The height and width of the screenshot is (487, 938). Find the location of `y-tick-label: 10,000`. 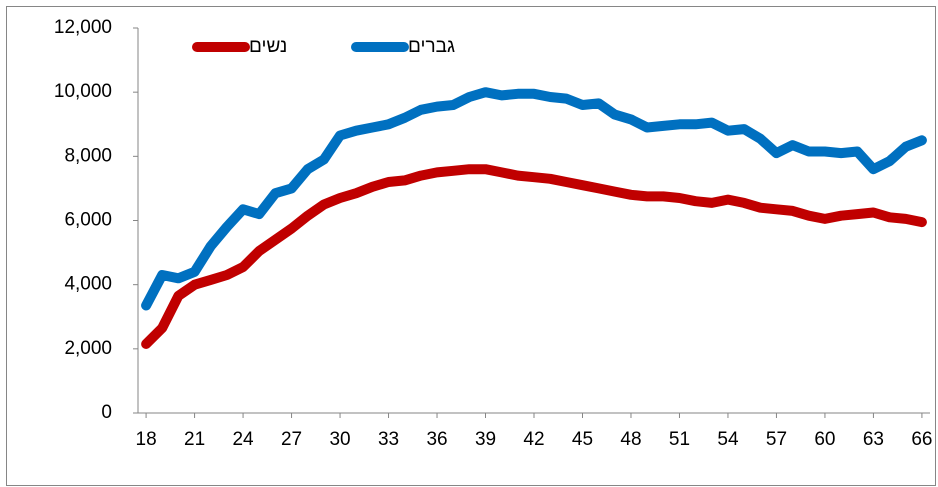

y-tick-label: 10,000 is located at coordinates (83, 91).